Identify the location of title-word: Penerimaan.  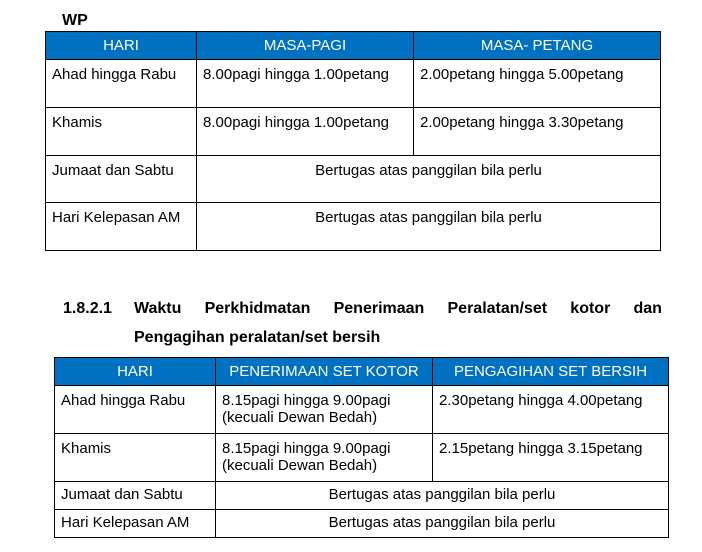
(379, 308).